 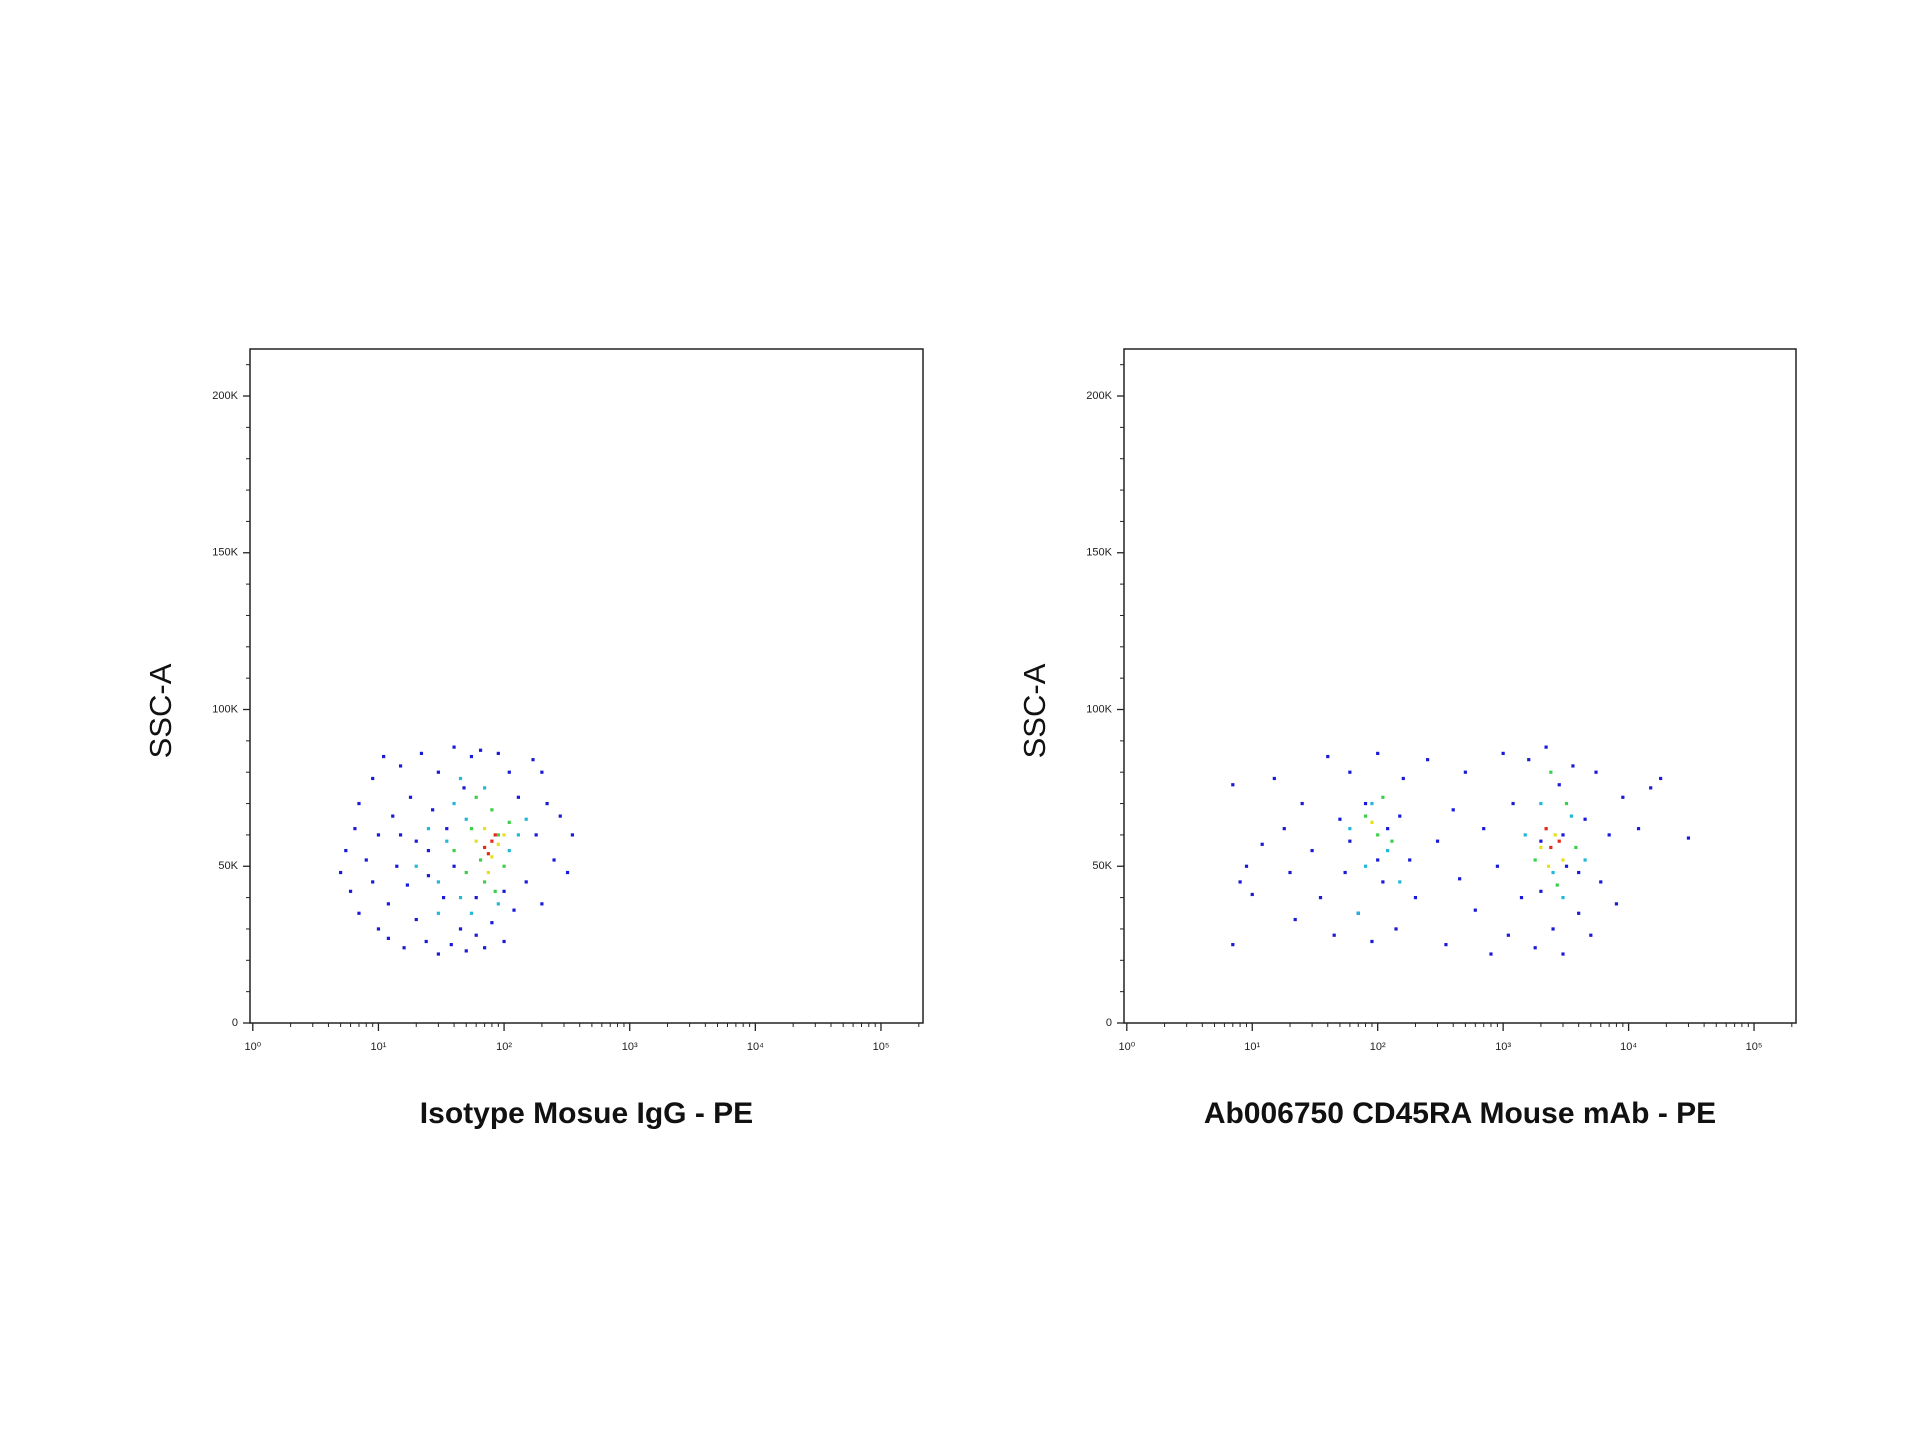 I want to click on y-tick-label: 200K, so click(x=225, y=396).